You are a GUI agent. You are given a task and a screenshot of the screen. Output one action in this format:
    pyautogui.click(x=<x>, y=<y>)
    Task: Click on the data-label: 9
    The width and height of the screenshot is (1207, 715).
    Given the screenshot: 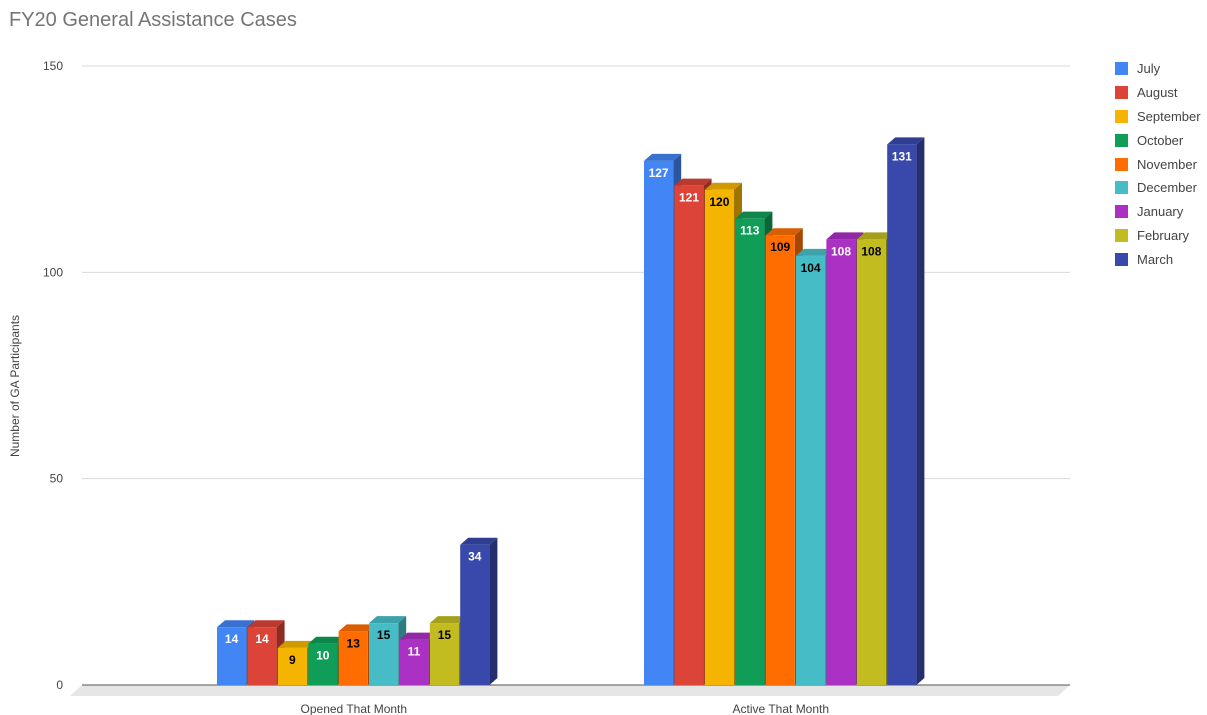 What is the action you would take?
    pyautogui.click(x=292, y=660)
    